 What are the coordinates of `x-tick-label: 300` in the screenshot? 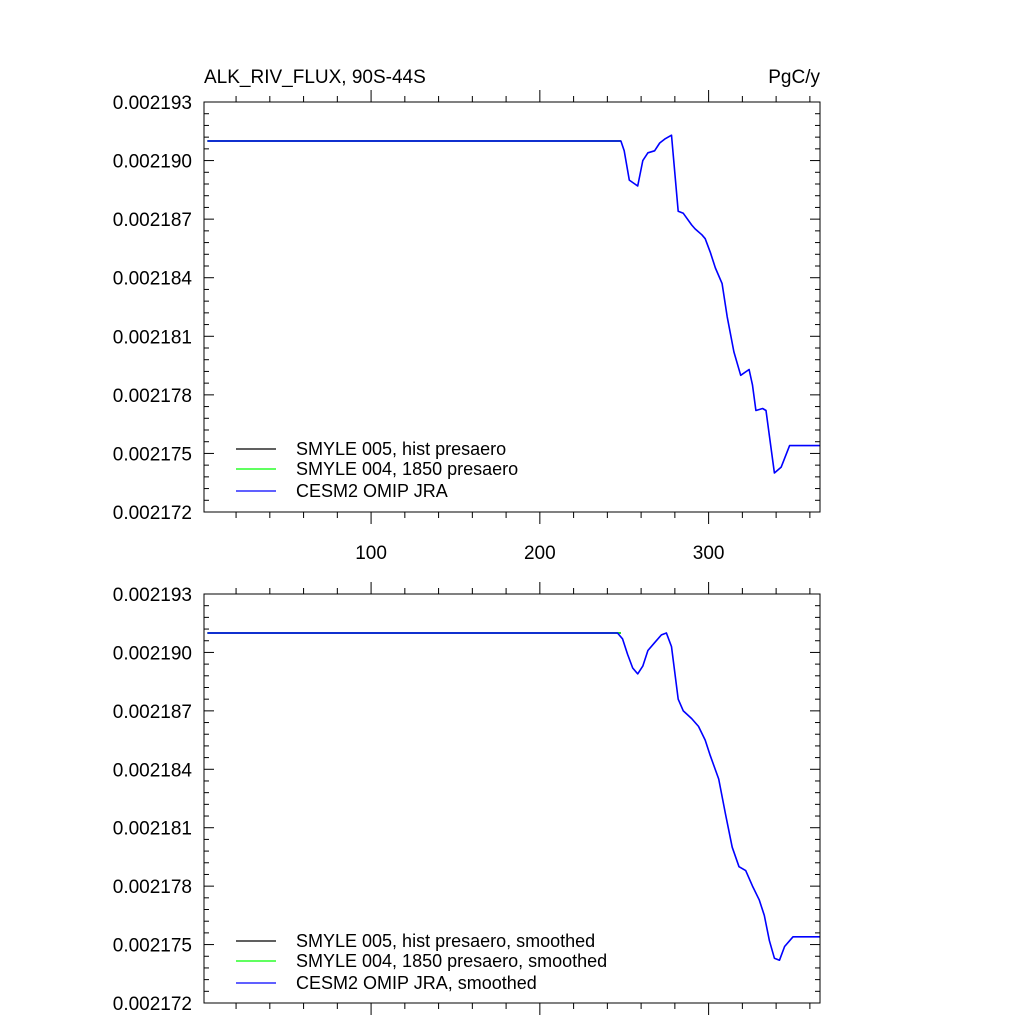 It's located at (709, 553).